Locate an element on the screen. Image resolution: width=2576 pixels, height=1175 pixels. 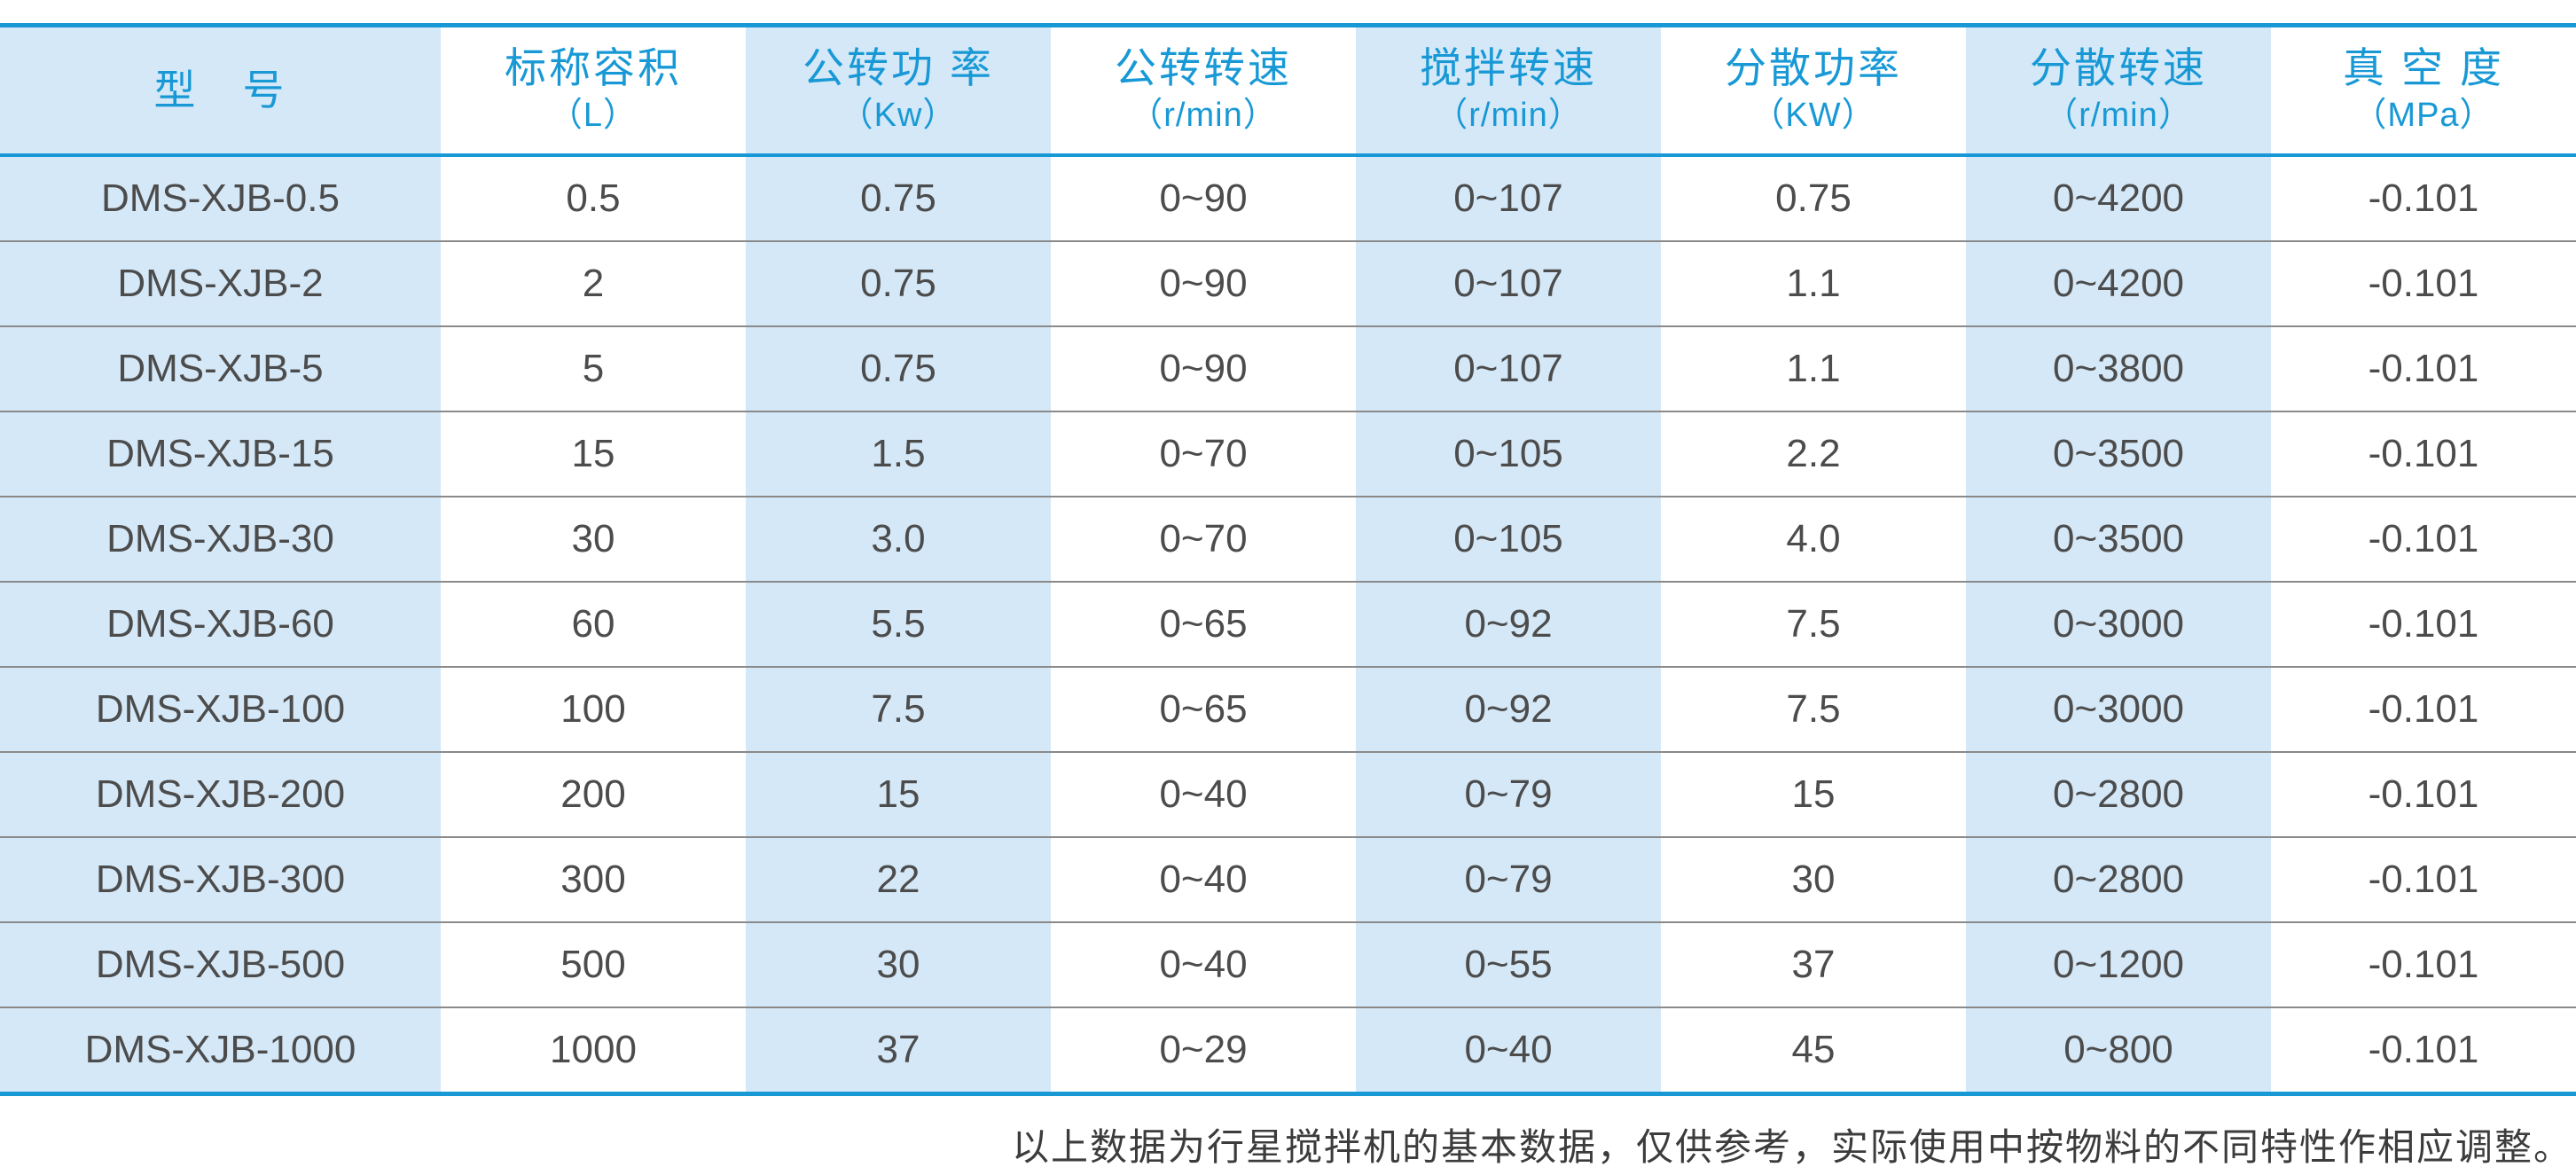
column-header-2: 公转功 率 （Kw） is located at coordinates (898, 91).